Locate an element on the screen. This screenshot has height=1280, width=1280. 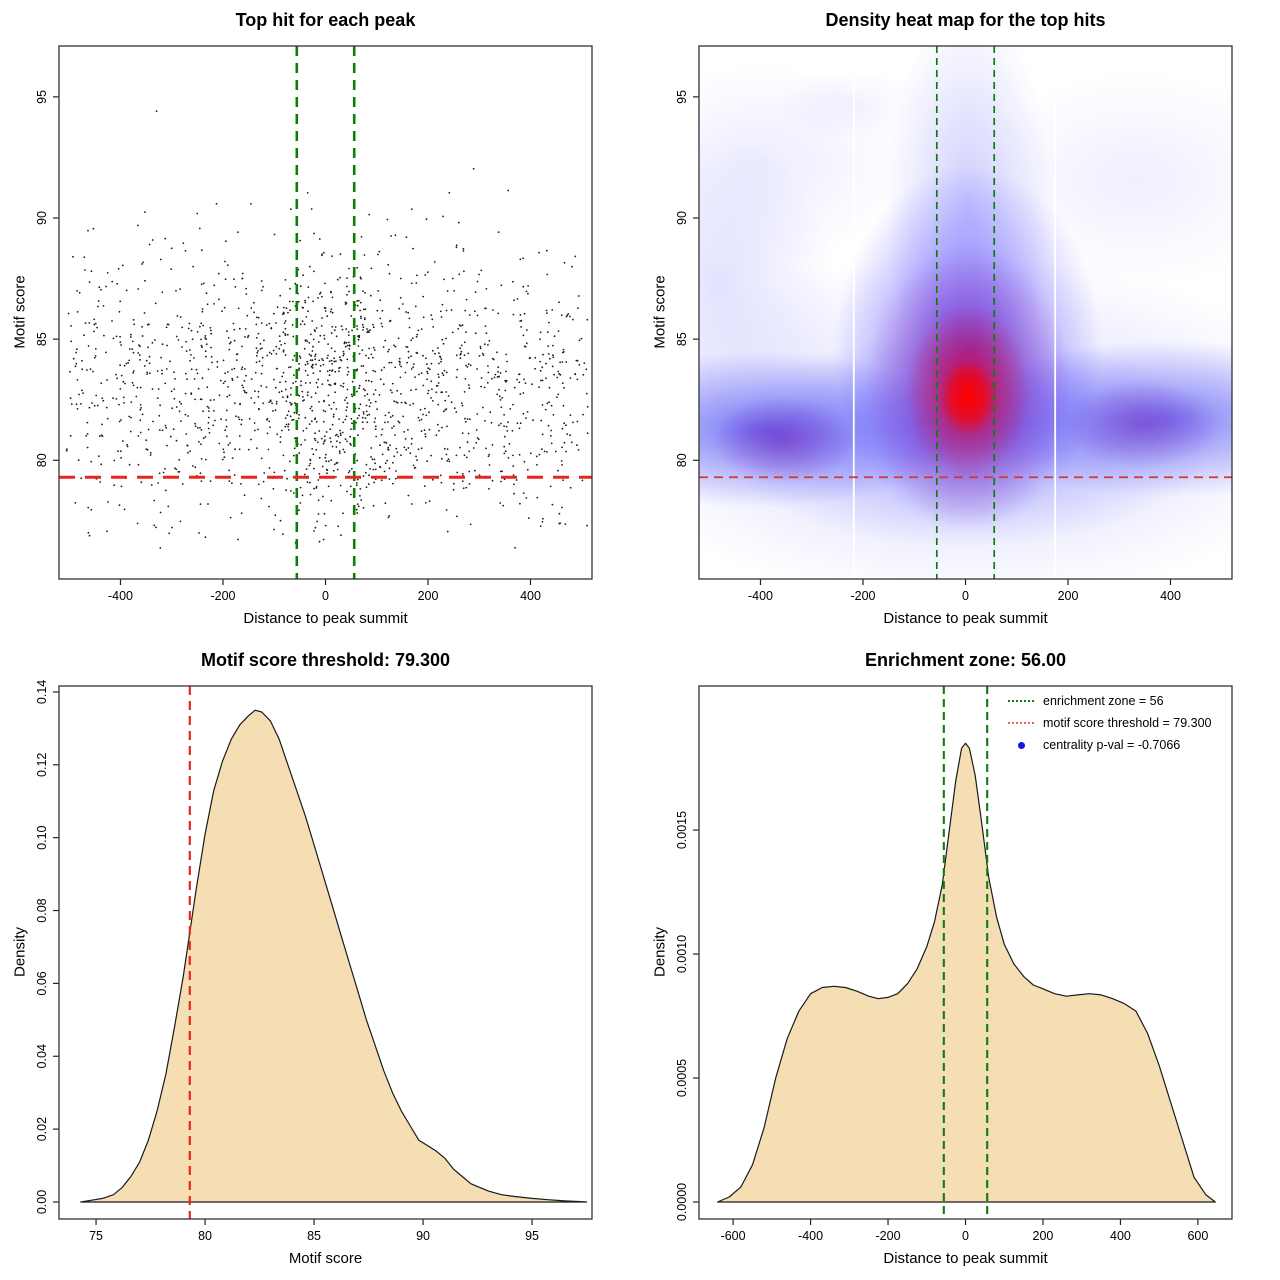
score-density-ylabel: Density is located at coordinates (20, 952).